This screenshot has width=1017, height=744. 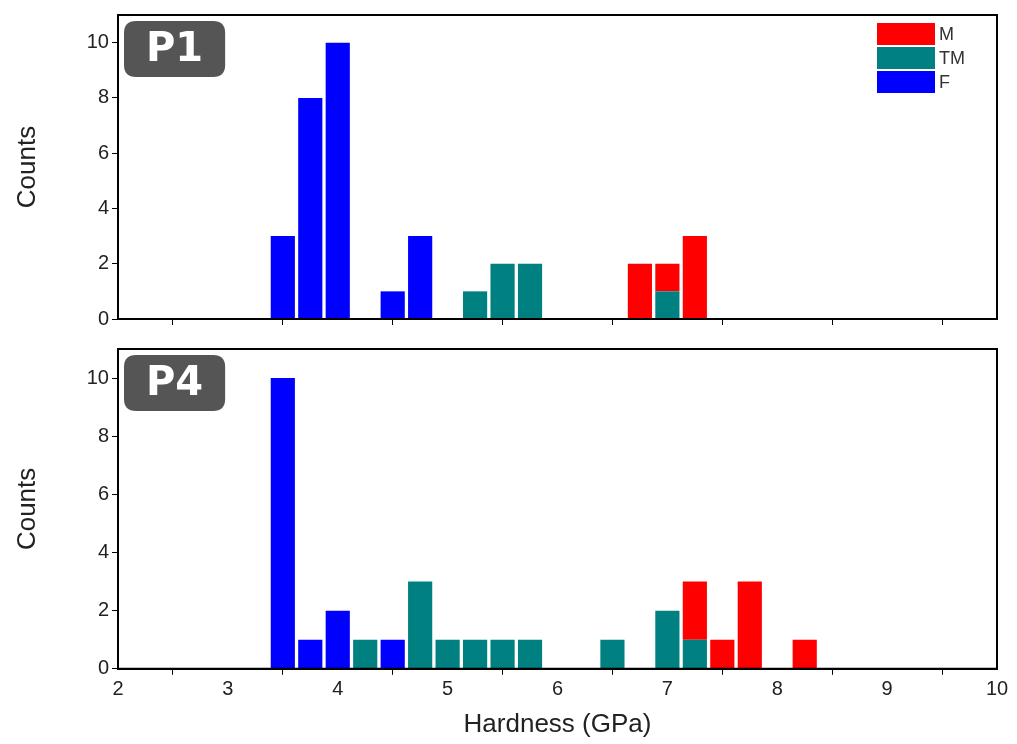 What do you see at coordinates (338, 688) in the screenshot?
I see `x-tick-label: 4` at bounding box center [338, 688].